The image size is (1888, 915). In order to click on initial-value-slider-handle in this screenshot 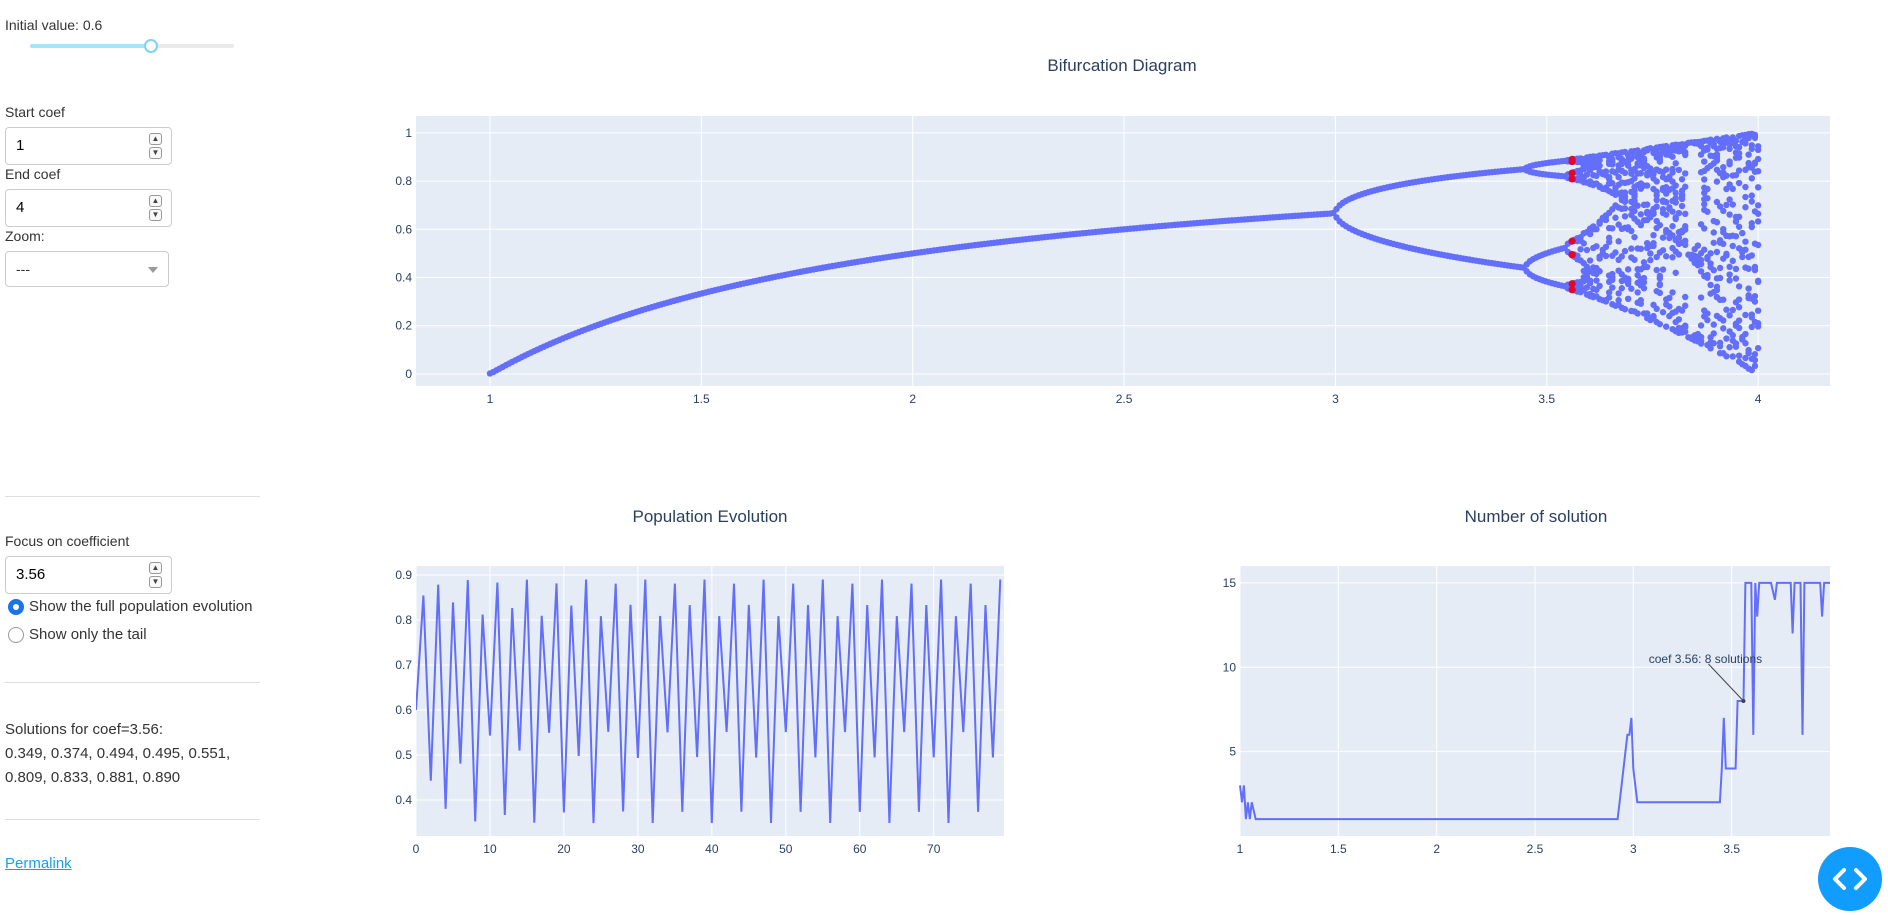, I will do `click(150, 46)`.